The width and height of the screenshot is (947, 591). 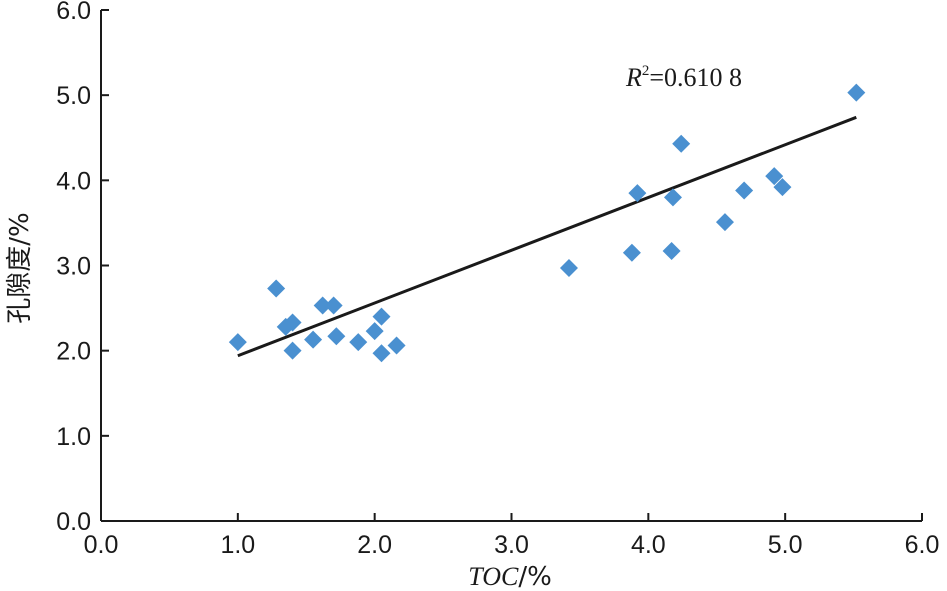 I want to click on r-squared-sup: 2, so click(x=646, y=71).